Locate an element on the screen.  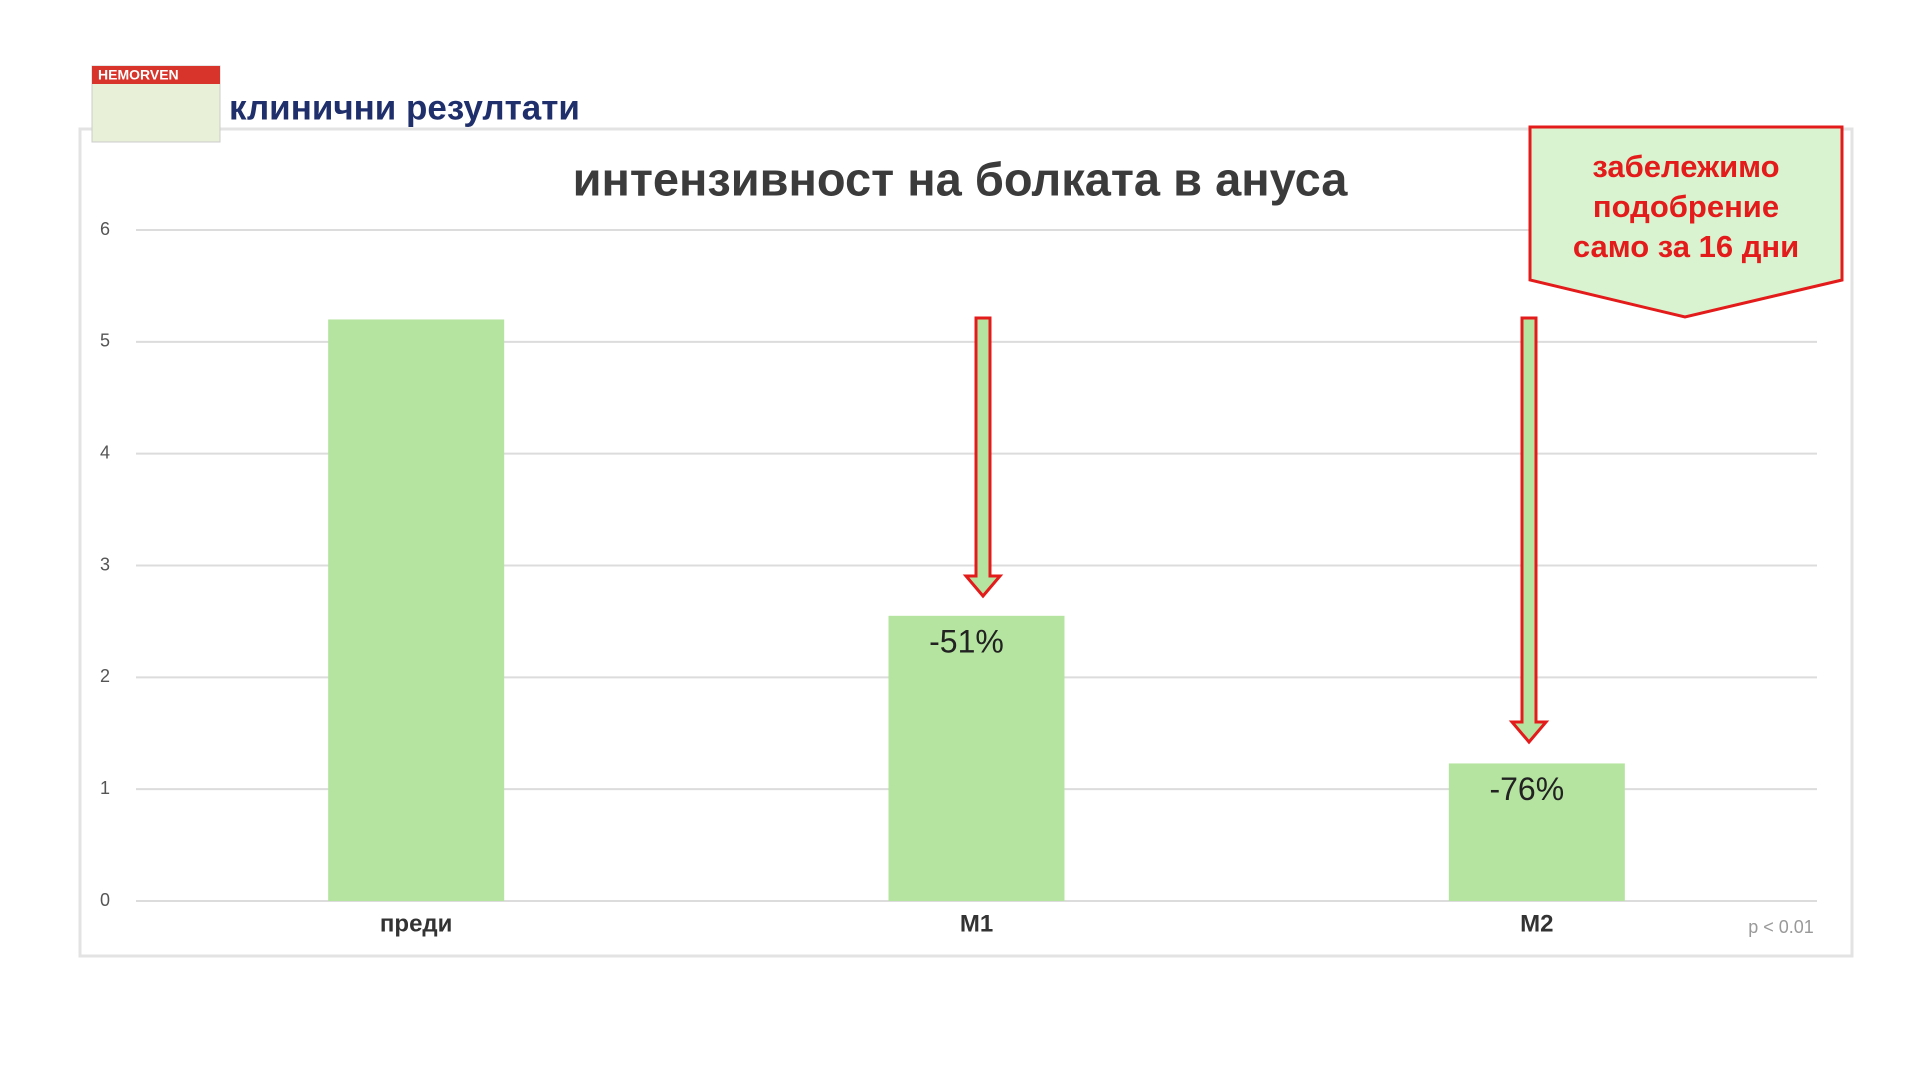
callout-box is located at coordinates (1686, 222).